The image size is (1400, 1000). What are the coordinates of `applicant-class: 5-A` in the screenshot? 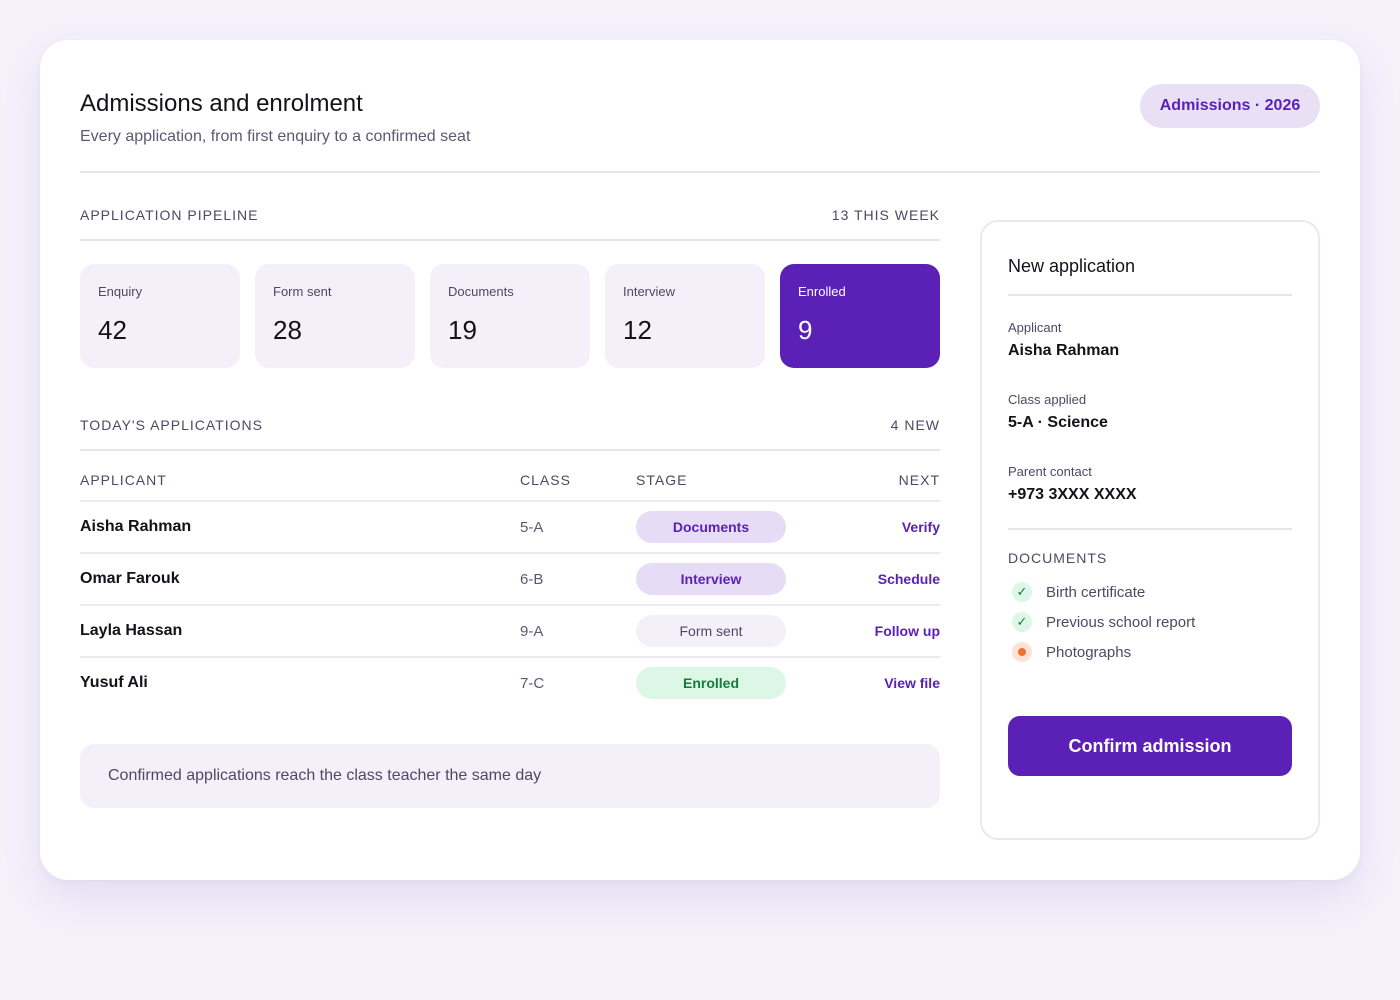 It's located at (532, 527).